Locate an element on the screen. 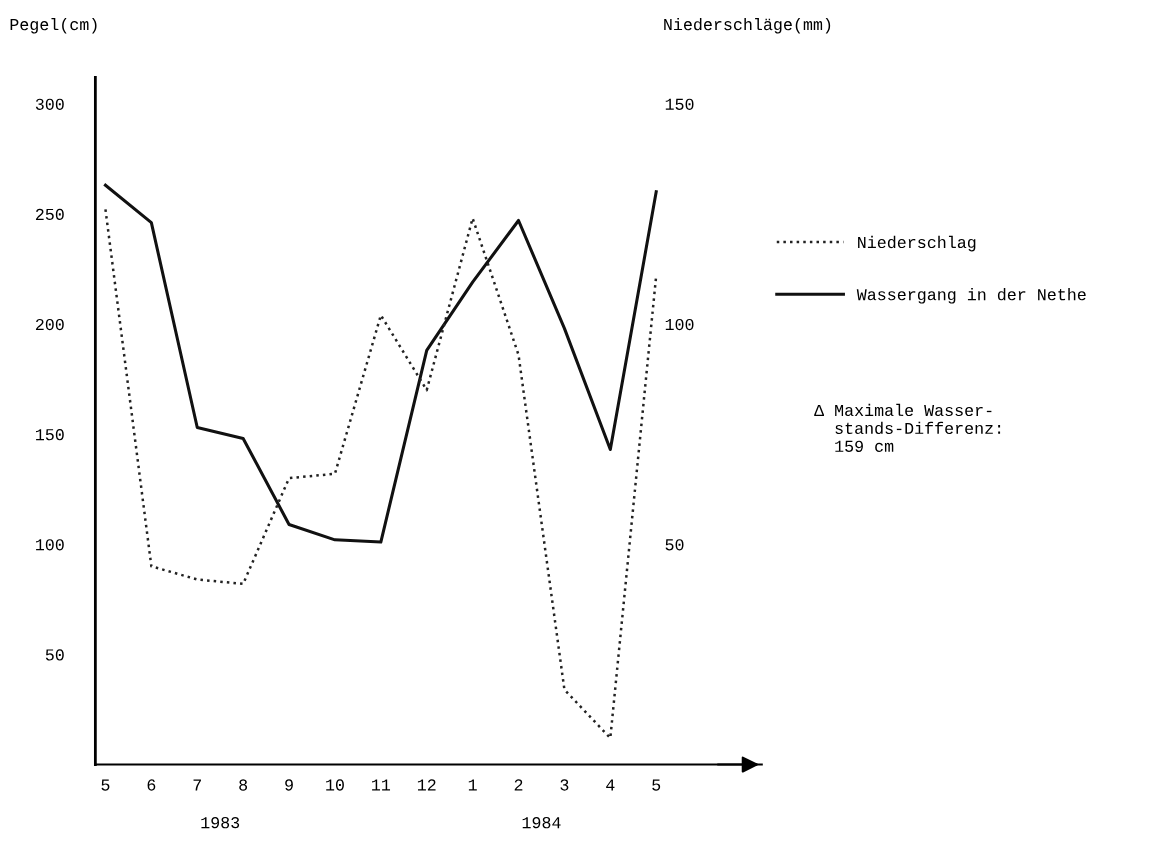  text: Δ Maximale Wasser- stands-Differenz: 159 cm is located at coordinates (907, 427).